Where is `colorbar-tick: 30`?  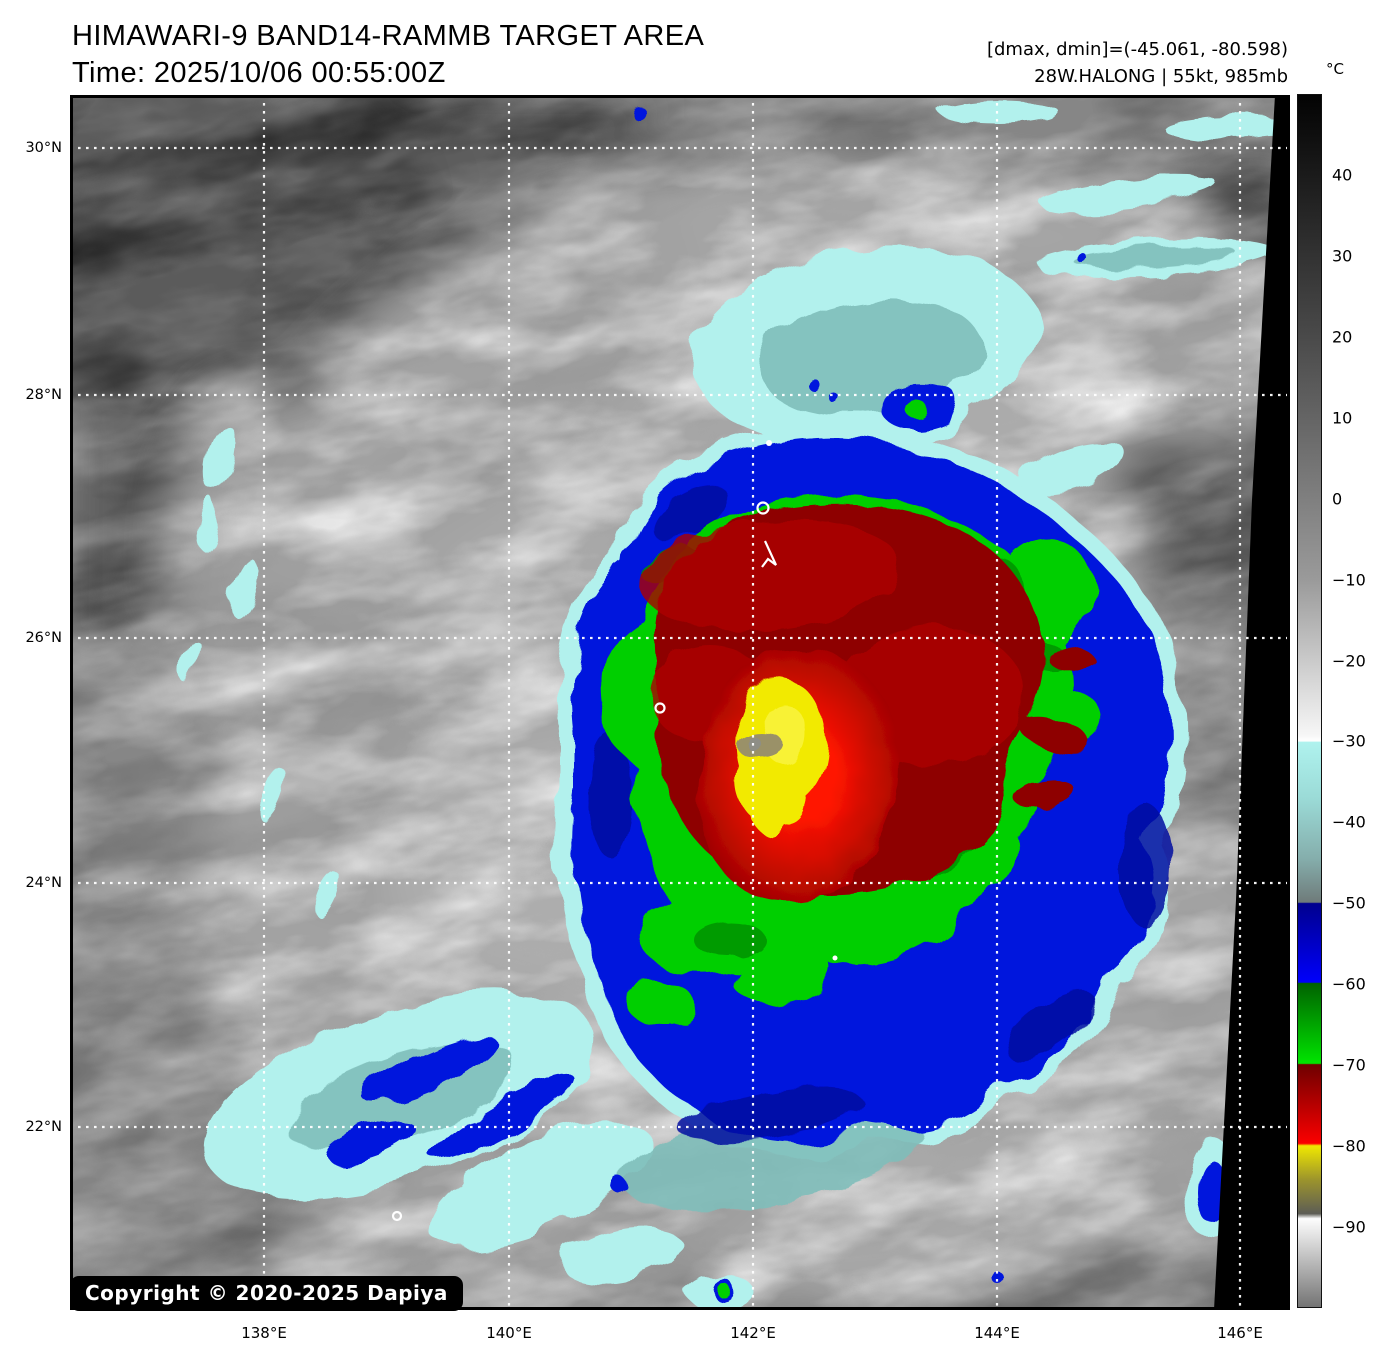
colorbar-tick: 30 is located at coordinates (1342, 256).